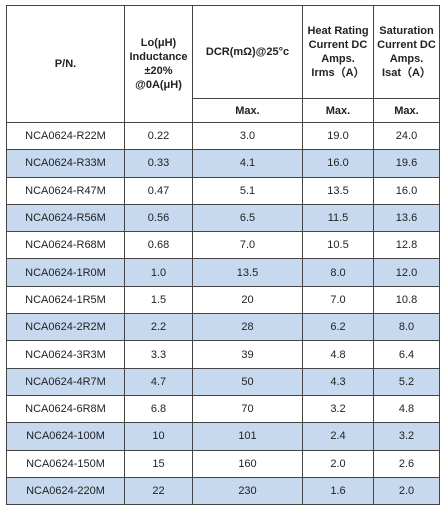  What do you see at coordinates (158, 136) in the screenshot?
I see `data-cell: 0.22` at bounding box center [158, 136].